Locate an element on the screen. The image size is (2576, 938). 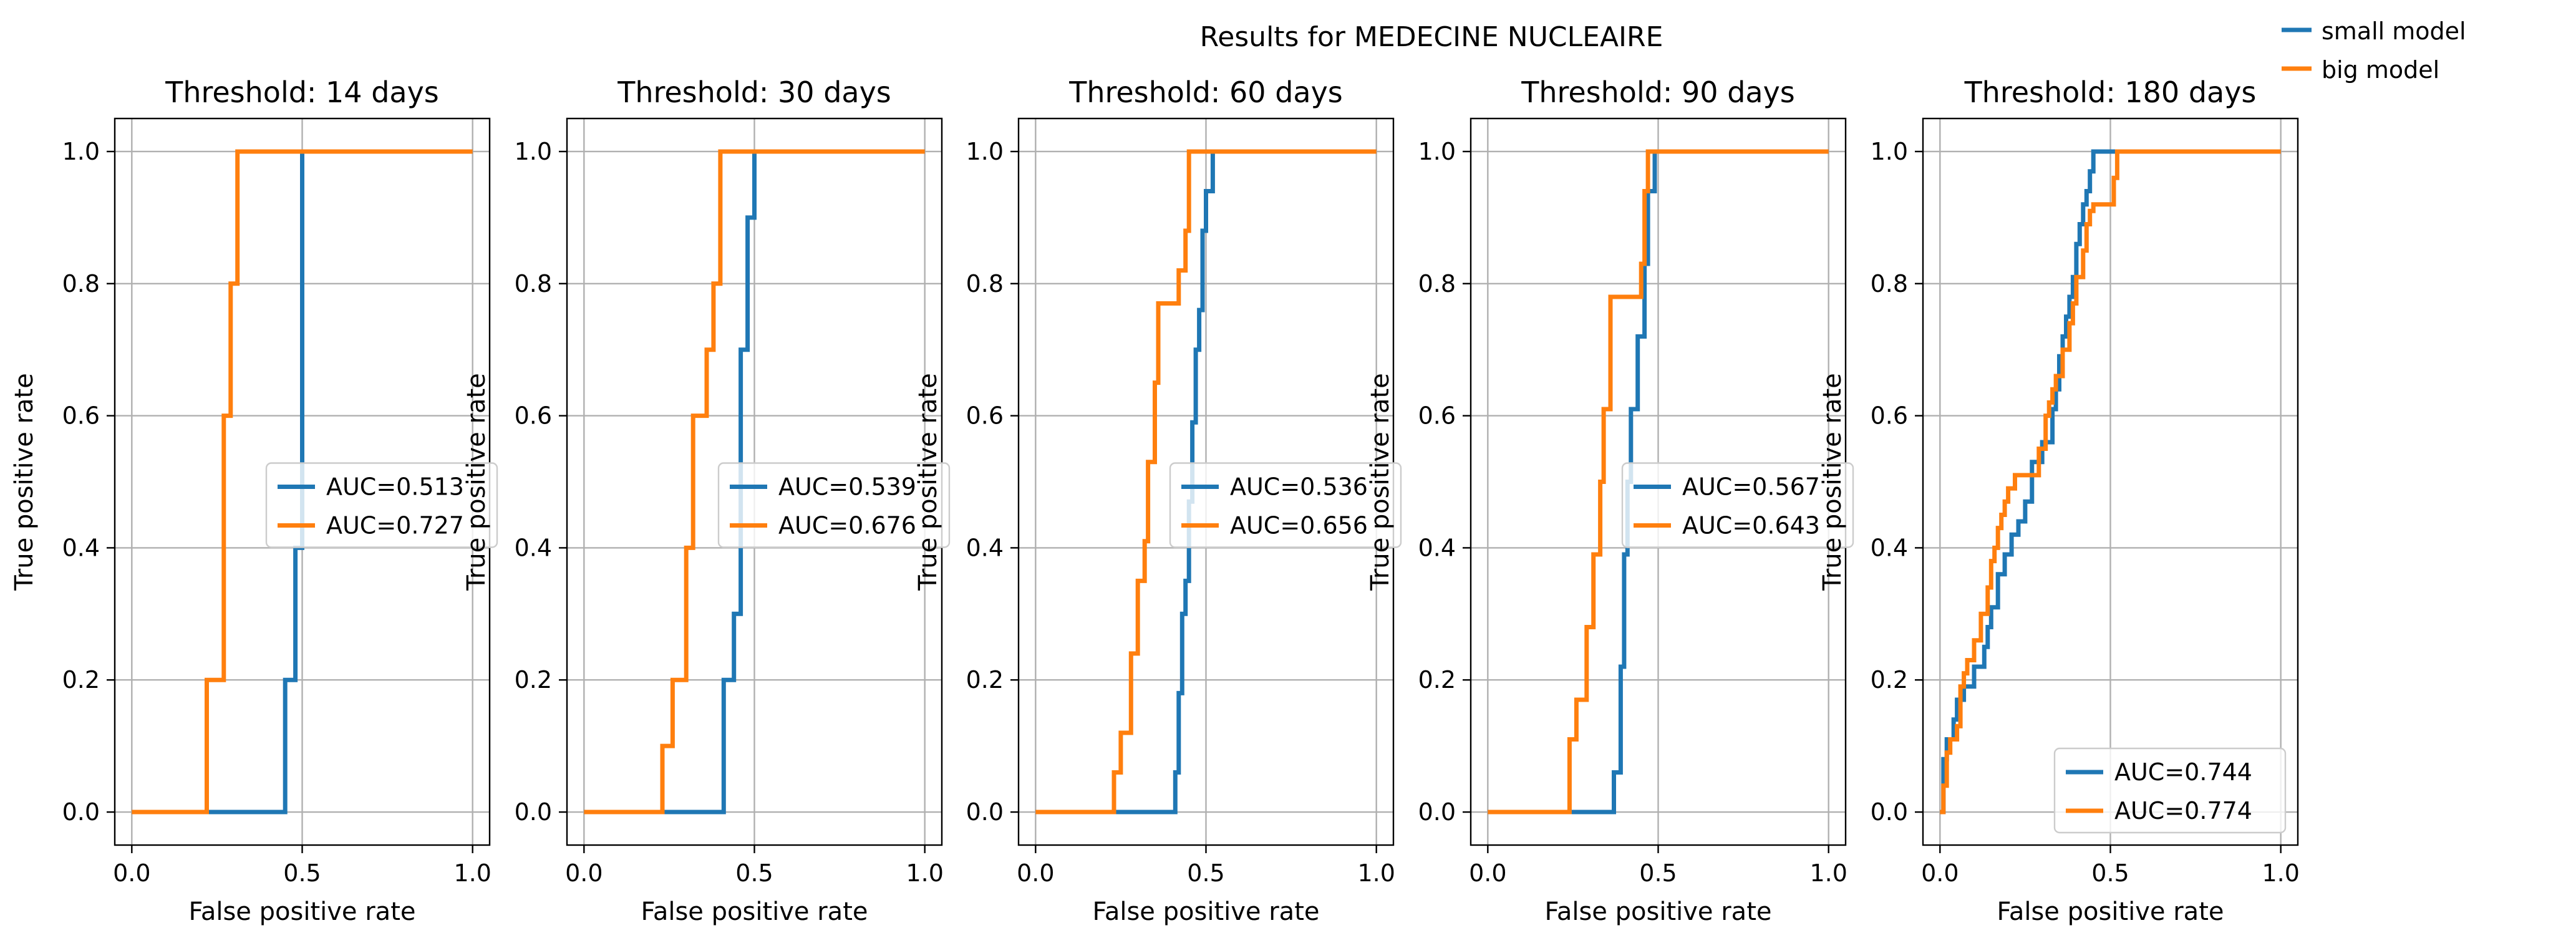
legend-label: AUC=0.744 is located at coordinates (2183, 772).